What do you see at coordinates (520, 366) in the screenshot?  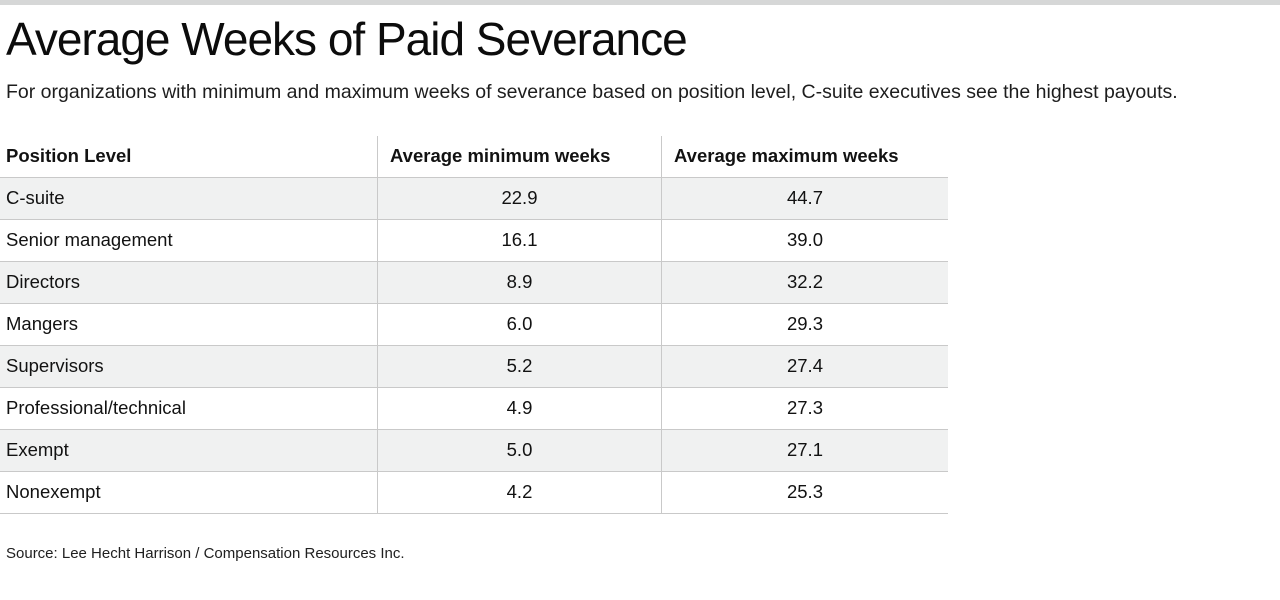 I see `min-weeks-value: 5.2` at bounding box center [520, 366].